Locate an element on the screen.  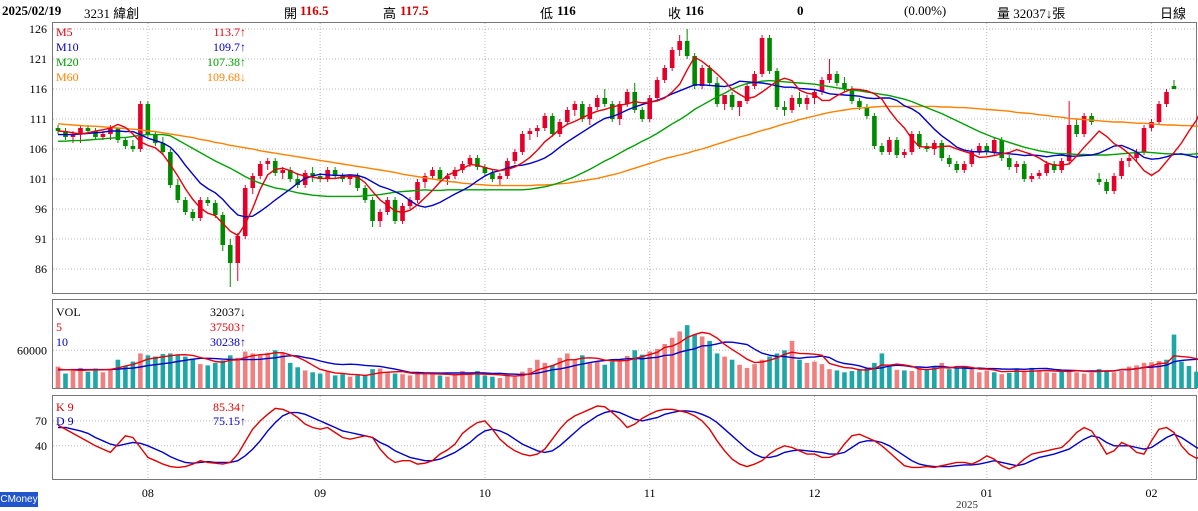
period-label: 日線 is located at coordinates (1173, 13).